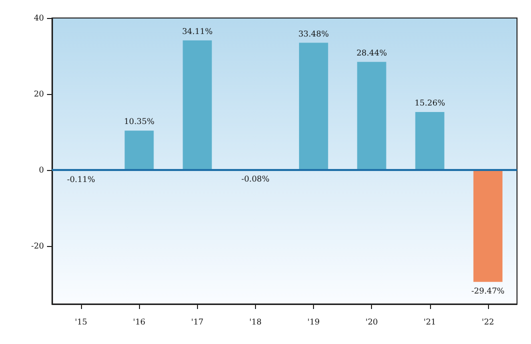 Image resolution: width=531 pixels, height=344 pixels. I want to click on x-tick-label: '21, so click(430, 322).